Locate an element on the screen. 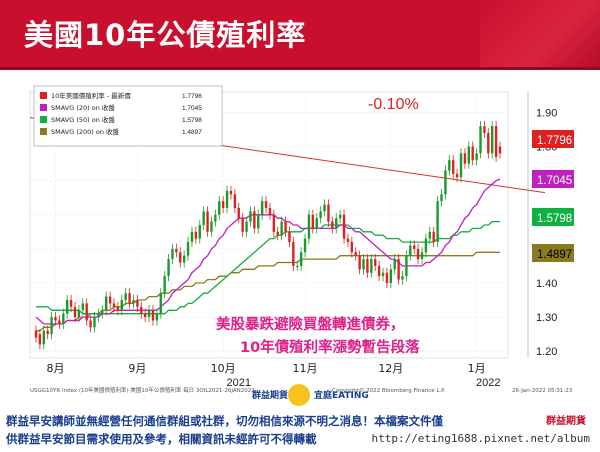 The height and width of the screenshot is (452, 600). title-decoration is located at coordinates (540, 35).